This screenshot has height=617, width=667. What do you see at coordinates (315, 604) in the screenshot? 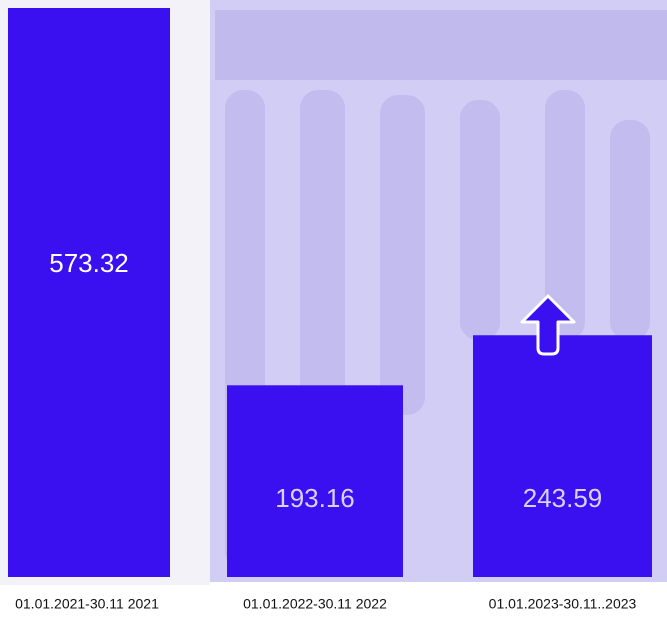
I see `x-tick-label: 01.01.2022-30.11 2022` at bounding box center [315, 604].